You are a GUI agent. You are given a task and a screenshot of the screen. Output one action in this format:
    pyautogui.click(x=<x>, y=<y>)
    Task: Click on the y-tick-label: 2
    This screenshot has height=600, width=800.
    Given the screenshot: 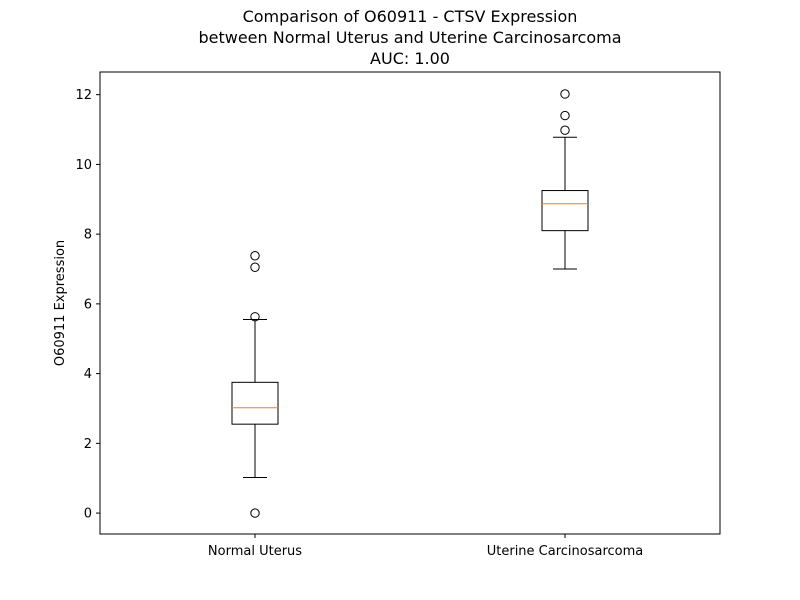 What is the action you would take?
    pyautogui.click(x=88, y=444)
    